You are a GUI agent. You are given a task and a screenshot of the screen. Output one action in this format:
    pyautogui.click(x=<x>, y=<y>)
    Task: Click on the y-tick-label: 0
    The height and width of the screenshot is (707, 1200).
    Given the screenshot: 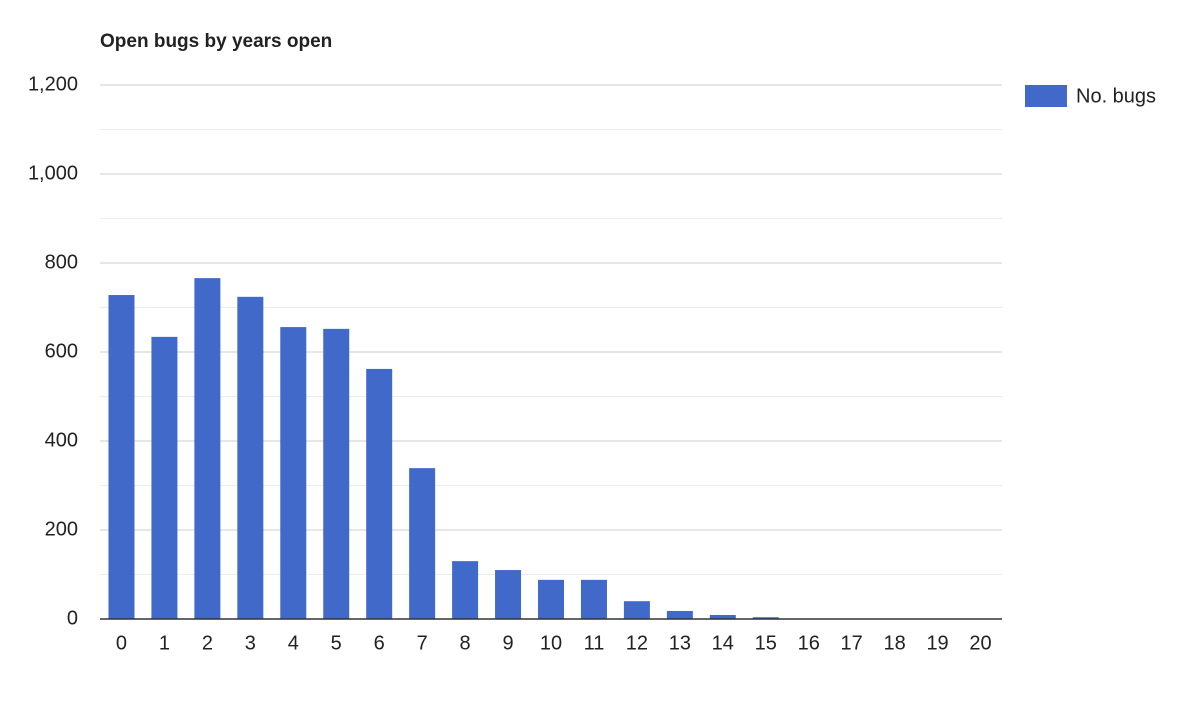 What is the action you would take?
    pyautogui.click(x=72, y=618)
    